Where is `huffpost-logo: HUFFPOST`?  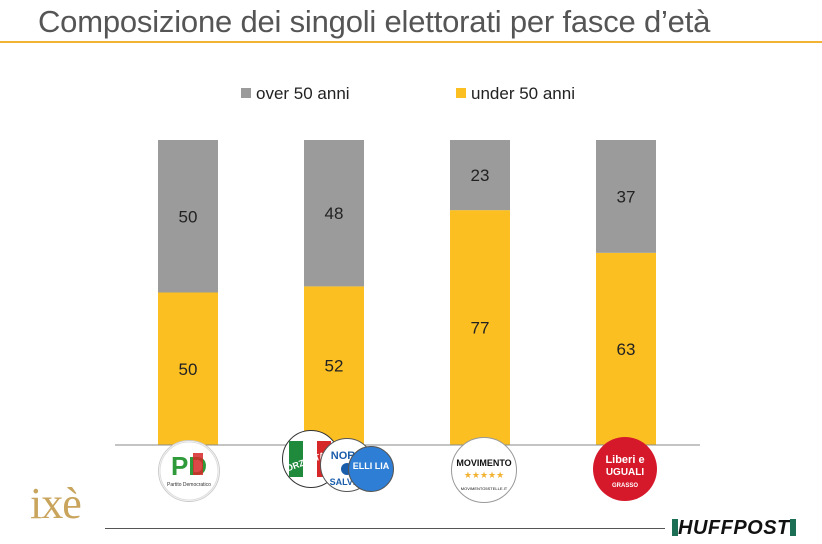
huffpost-logo: HUFFPOST is located at coordinates (734, 528).